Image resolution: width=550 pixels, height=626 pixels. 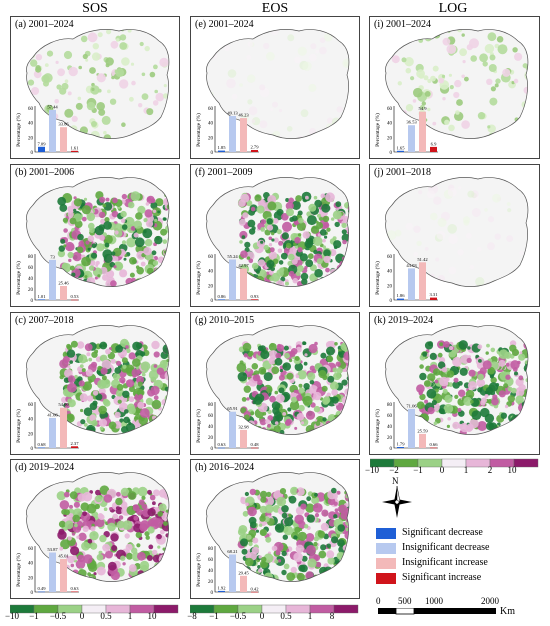 I want to click on inset-bar-label: 46.23, so click(x=243, y=115).